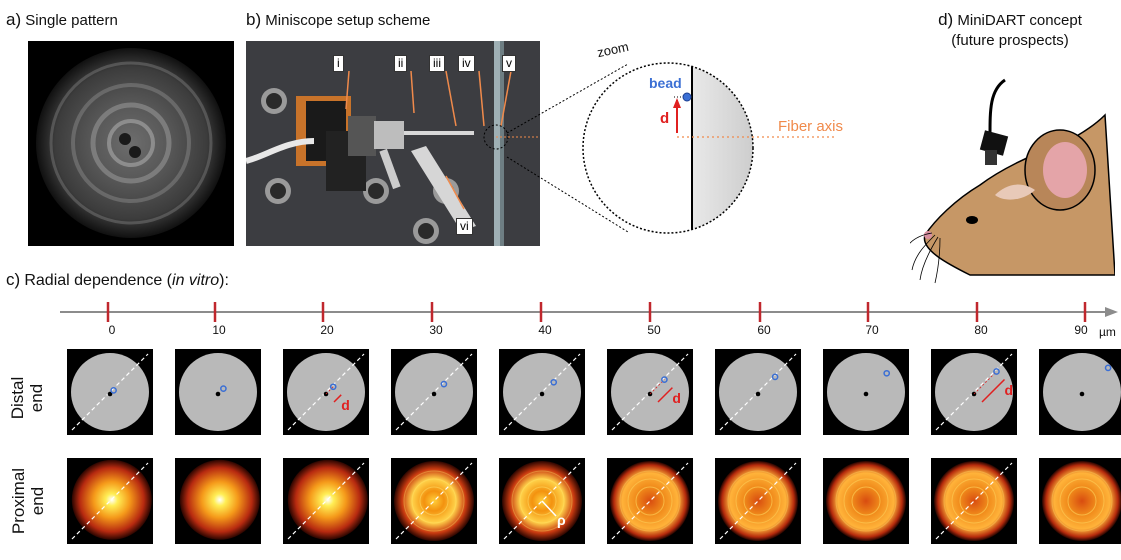 The height and width of the screenshot is (560, 1121). I want to click on axis-tick-label-10: 10, so click(219, 330).